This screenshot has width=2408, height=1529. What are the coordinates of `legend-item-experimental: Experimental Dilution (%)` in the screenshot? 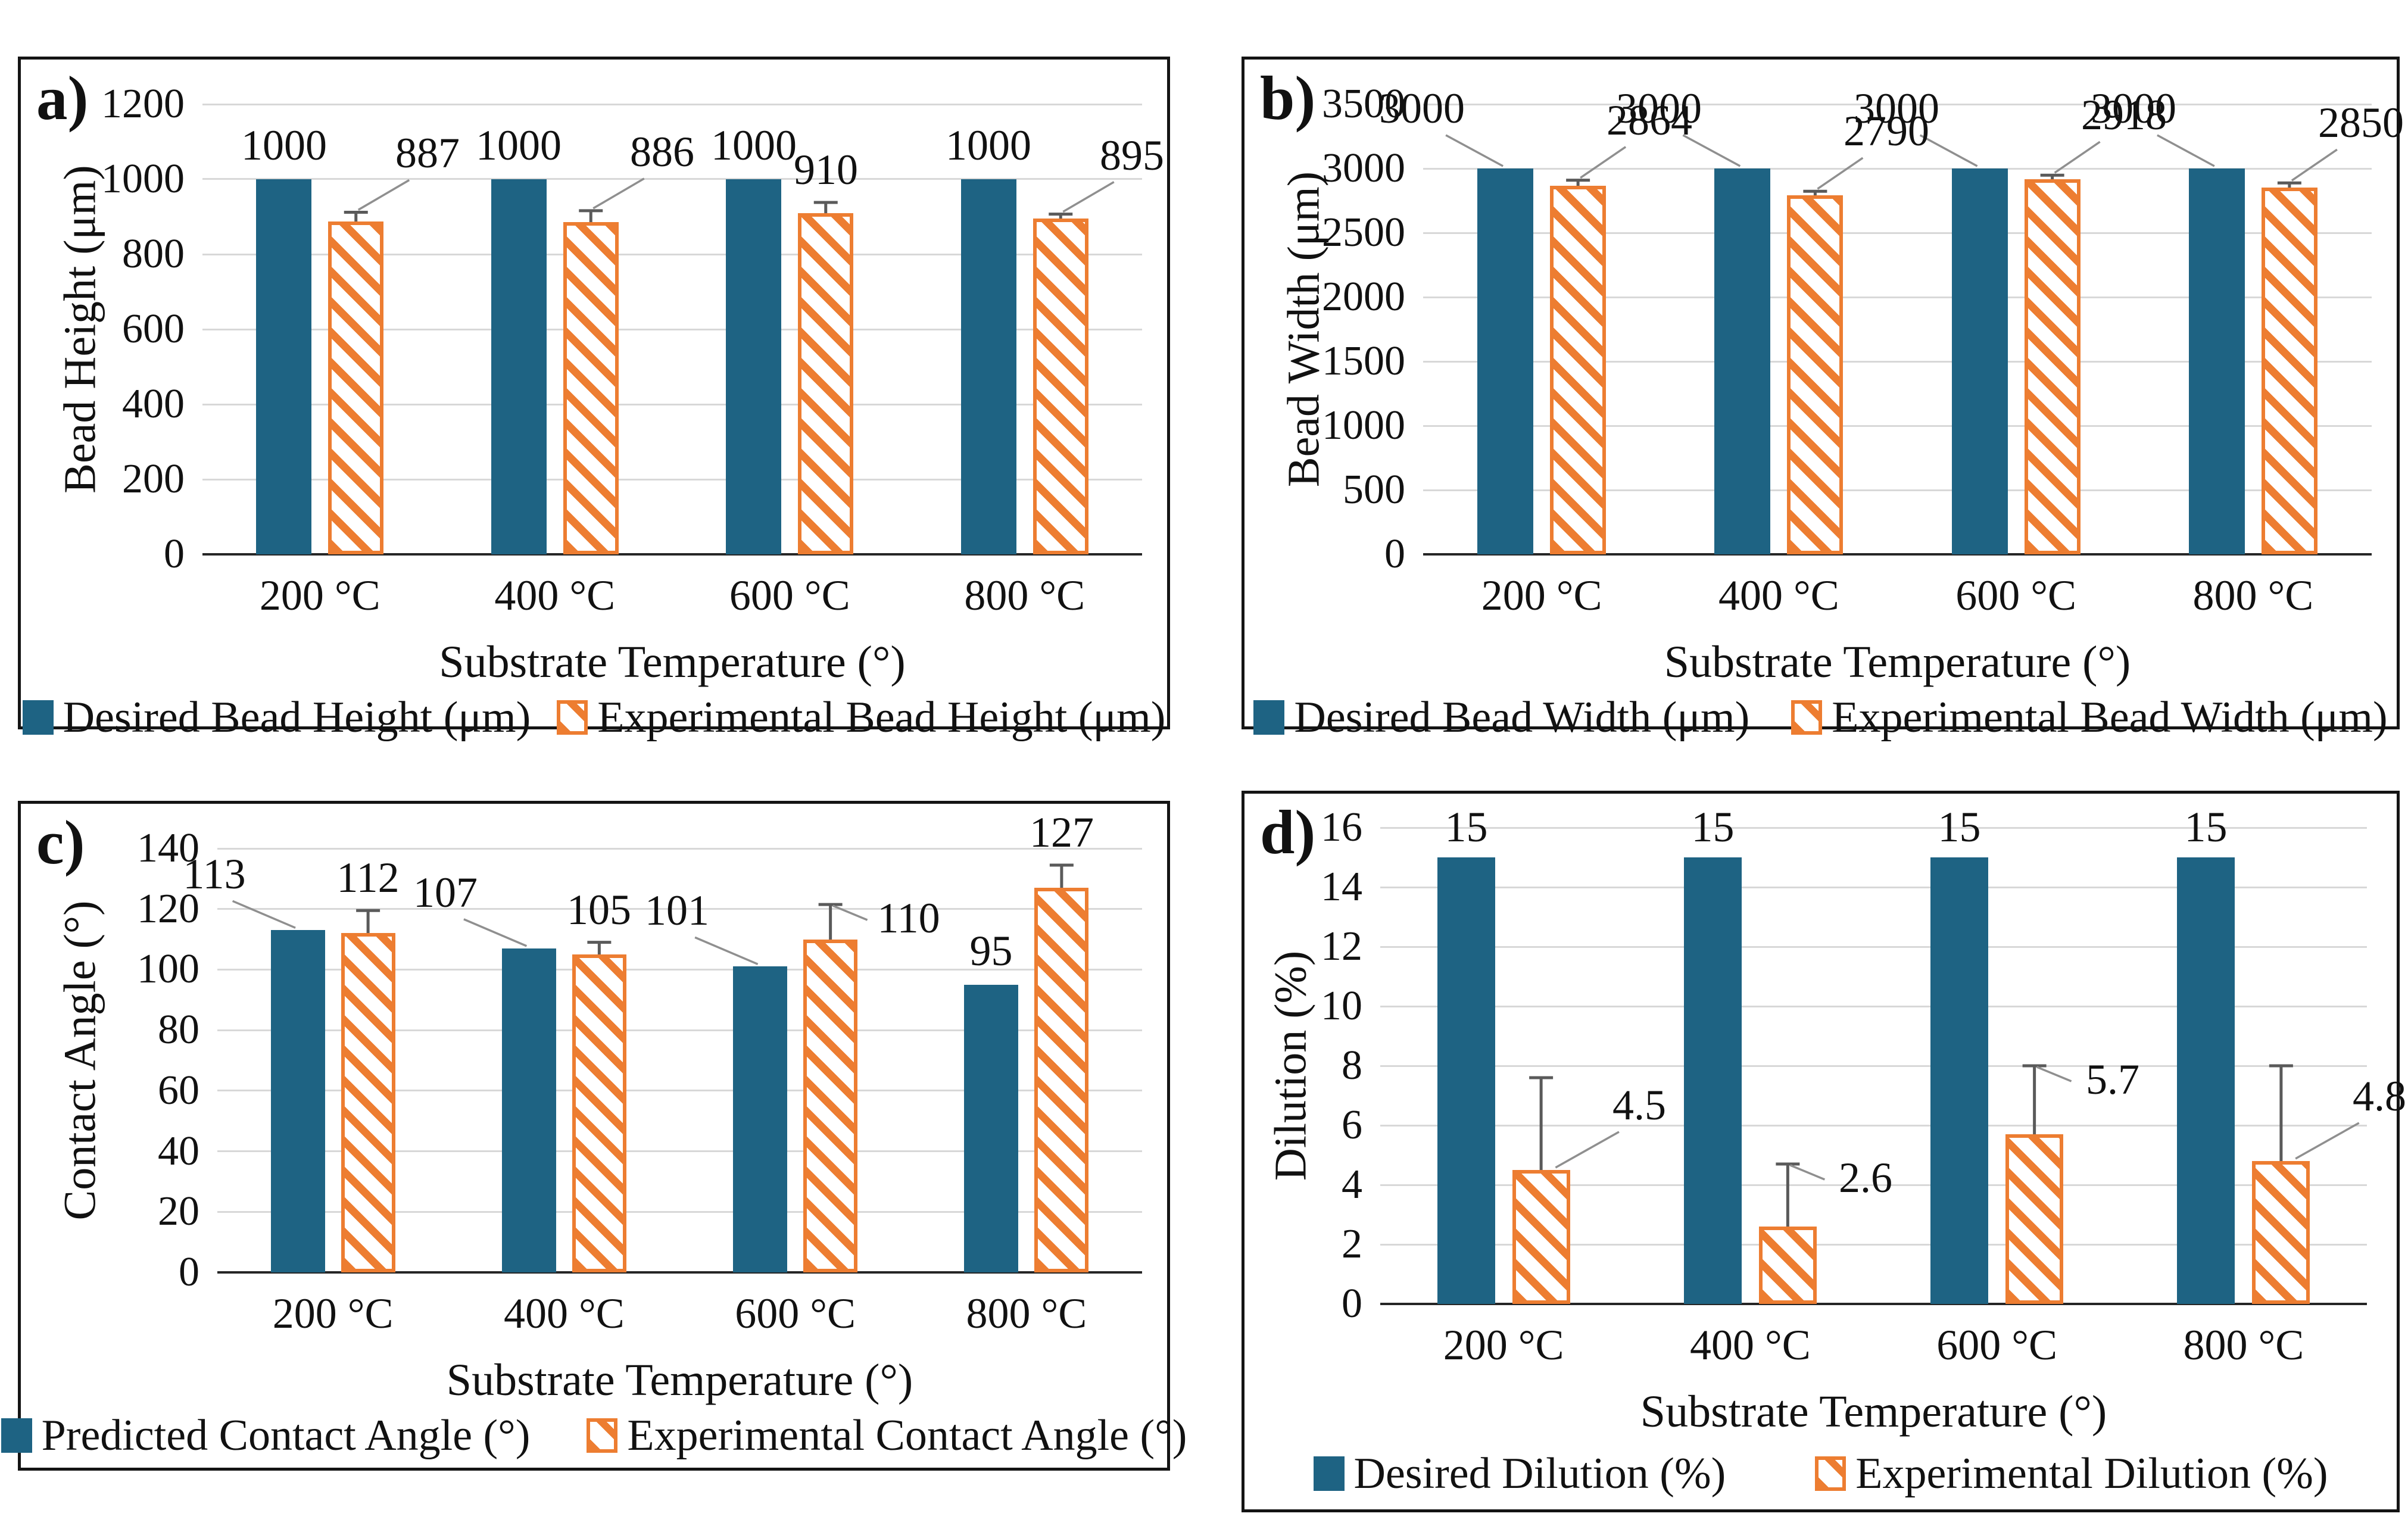 It's located at (2071, 1474).